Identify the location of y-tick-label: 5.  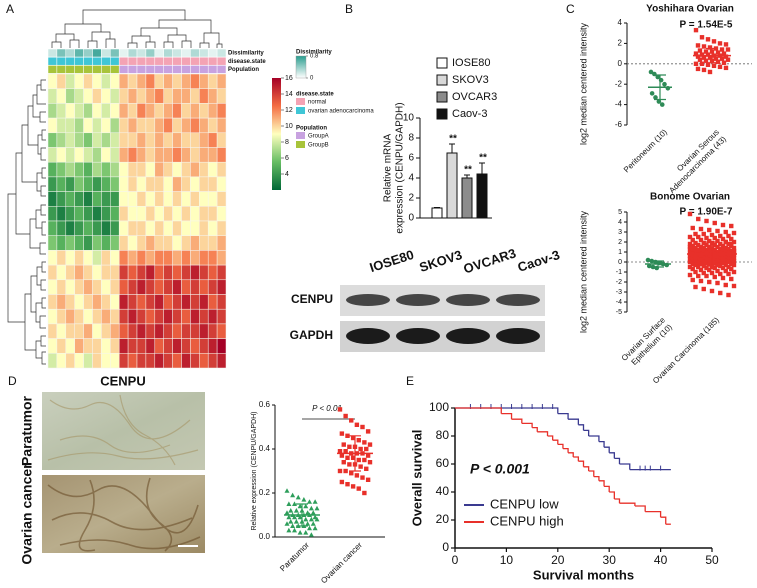
(620, 212).